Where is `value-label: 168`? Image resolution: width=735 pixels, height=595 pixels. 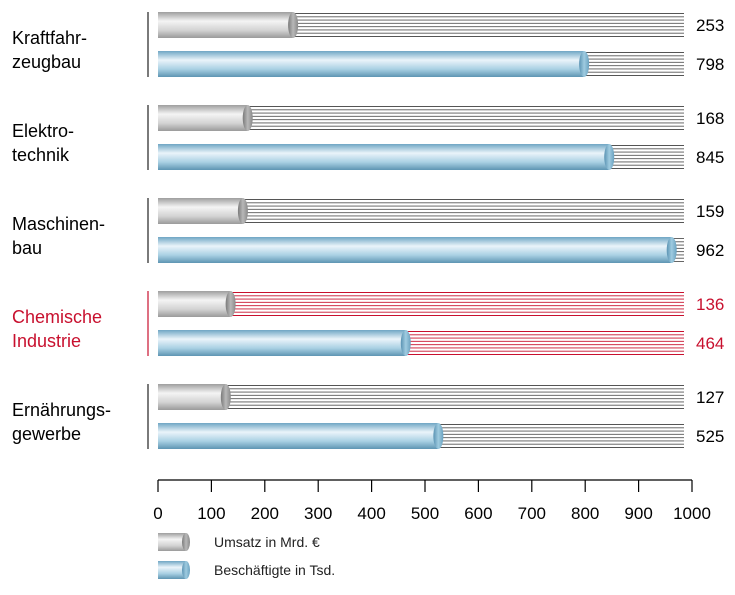 value-label: 168 is located at coordinates (710, 118).